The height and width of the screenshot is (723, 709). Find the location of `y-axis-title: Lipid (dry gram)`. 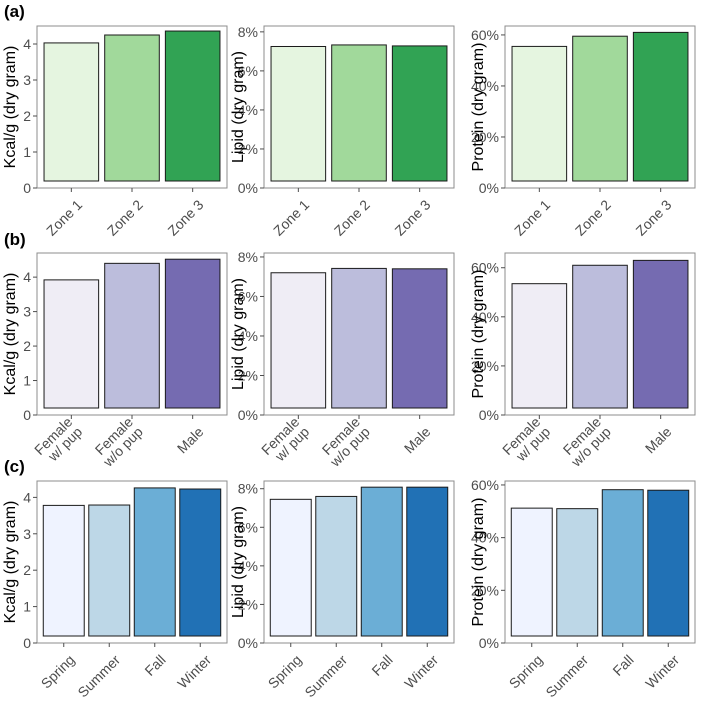

y-axis-title: Lipid (dry gram) is located at coordinates (238, 562).